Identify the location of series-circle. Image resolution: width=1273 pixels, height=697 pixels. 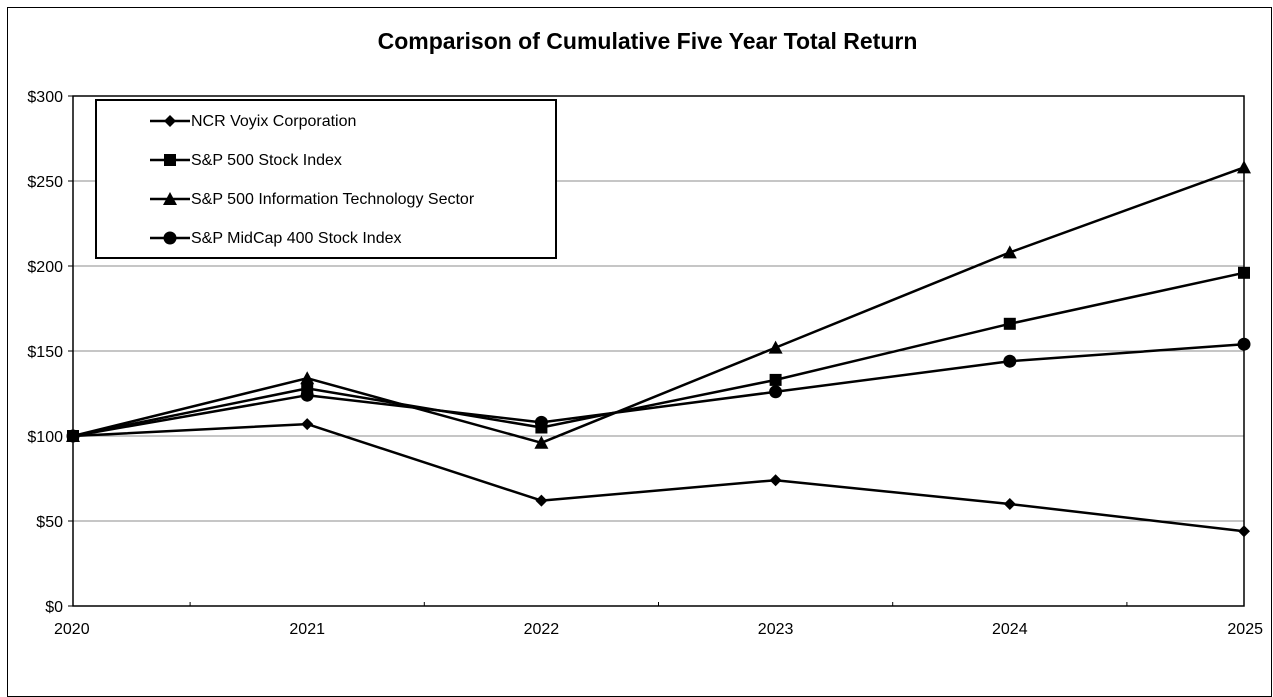
(658, 390).